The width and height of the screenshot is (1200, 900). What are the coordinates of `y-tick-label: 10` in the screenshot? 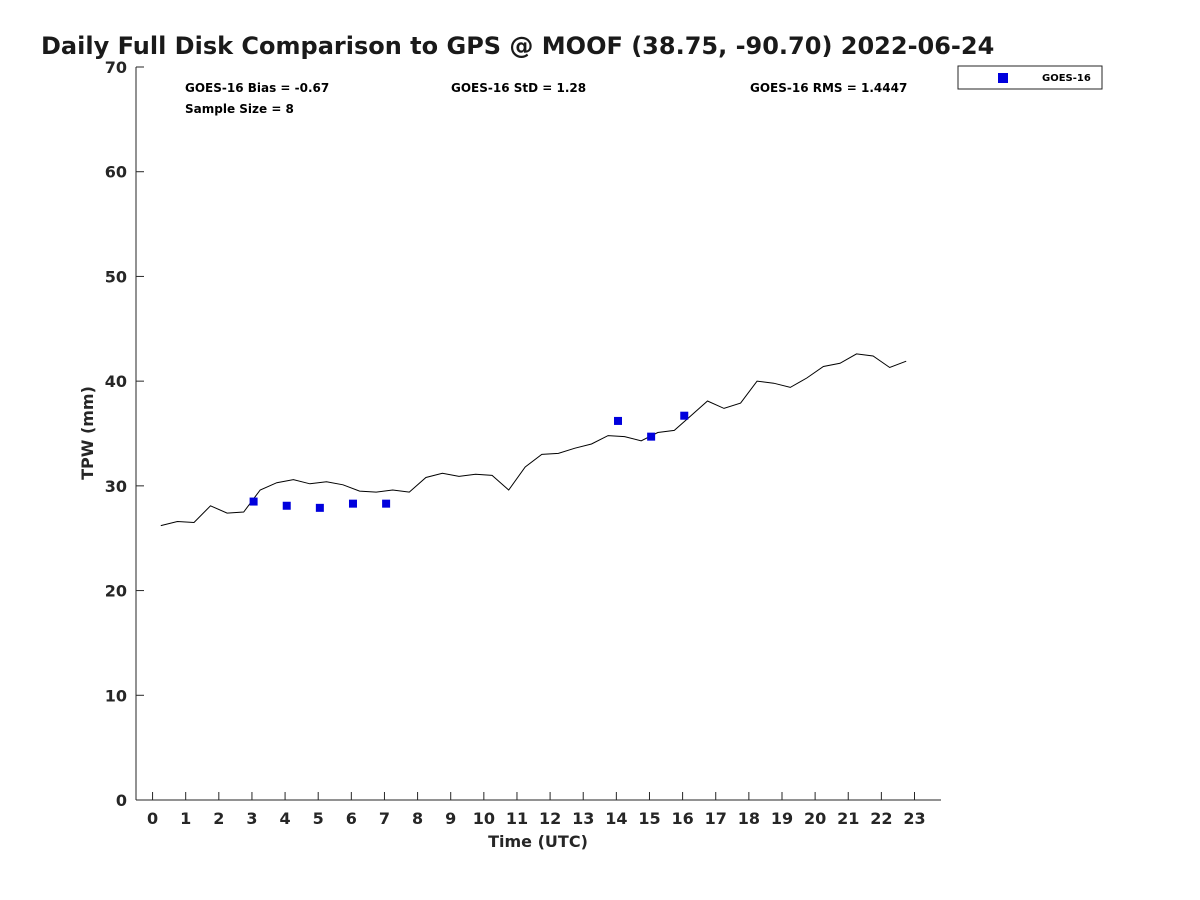 It's located at (116, 695).